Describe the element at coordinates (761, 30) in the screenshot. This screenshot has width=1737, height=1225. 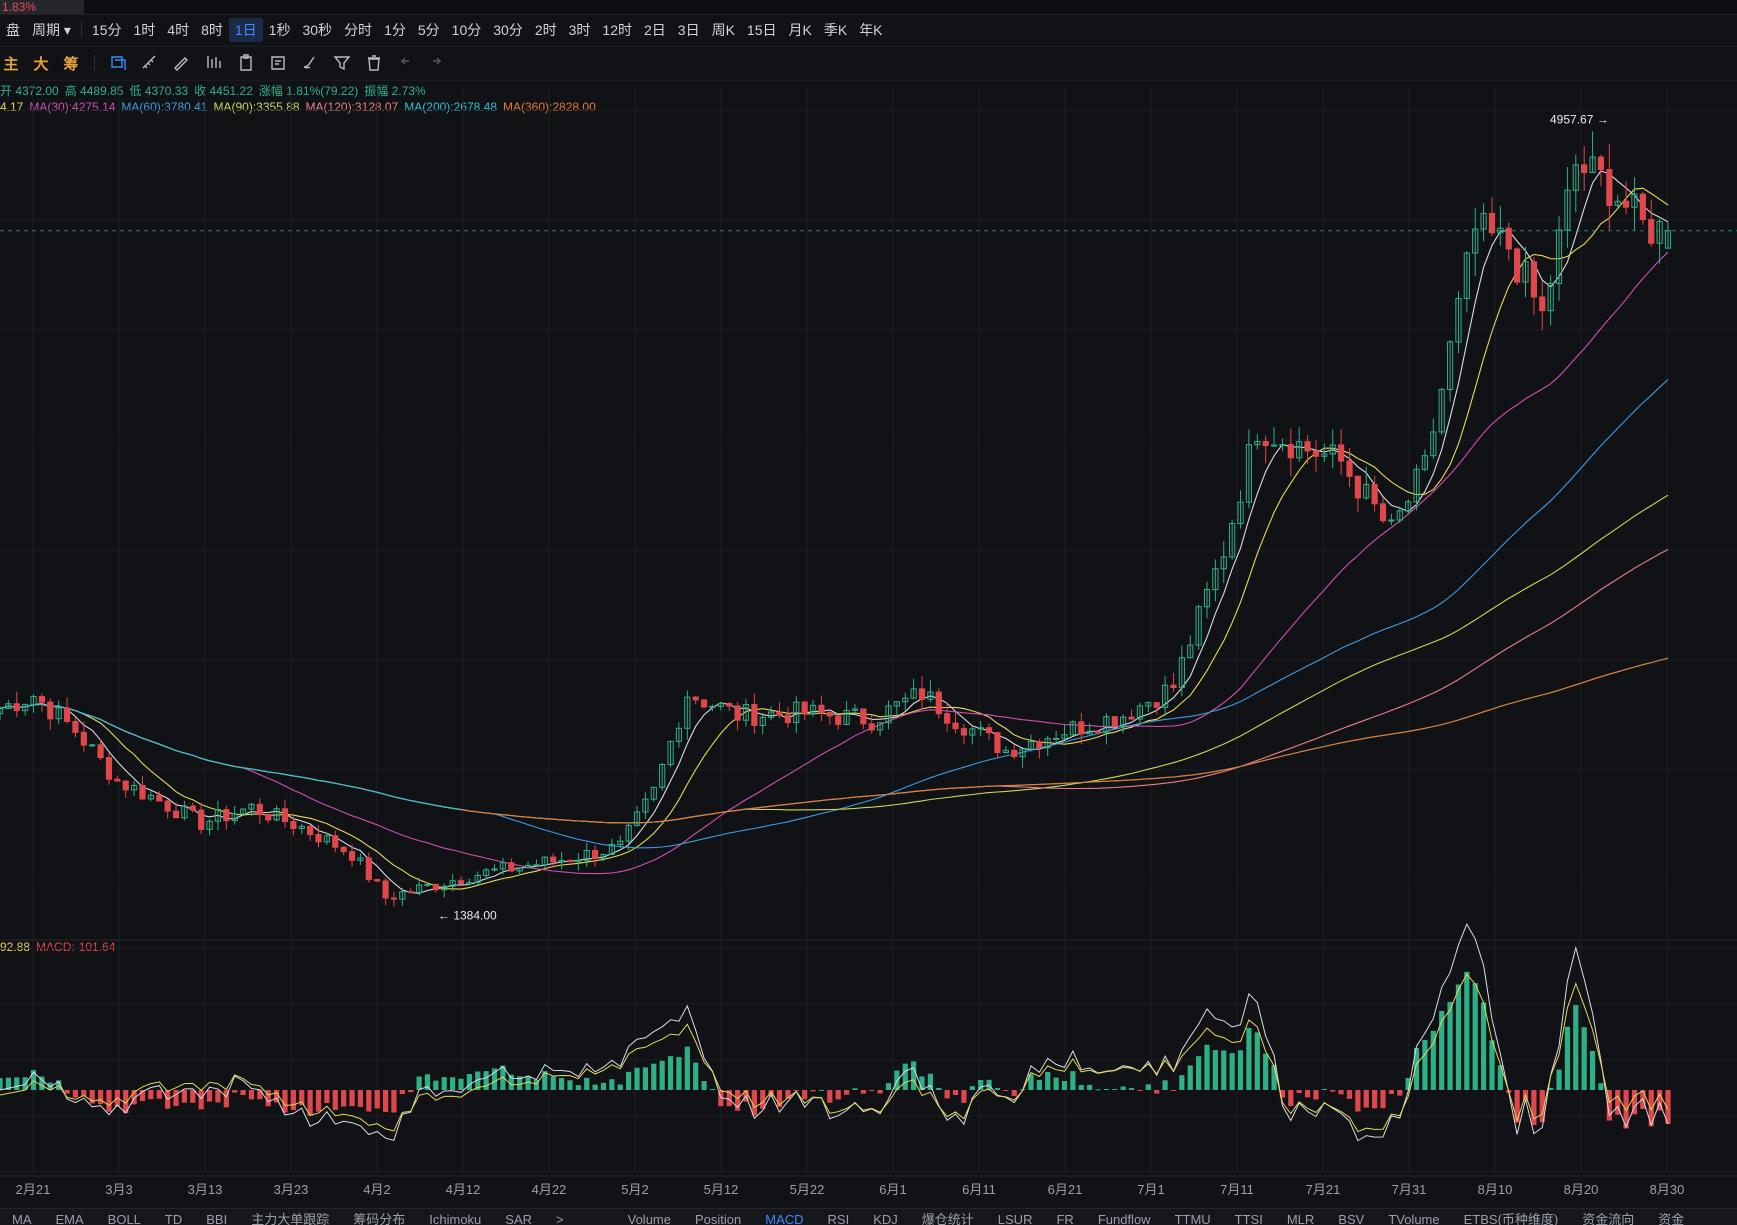
I see `timeframe-18: 15日` at that location.